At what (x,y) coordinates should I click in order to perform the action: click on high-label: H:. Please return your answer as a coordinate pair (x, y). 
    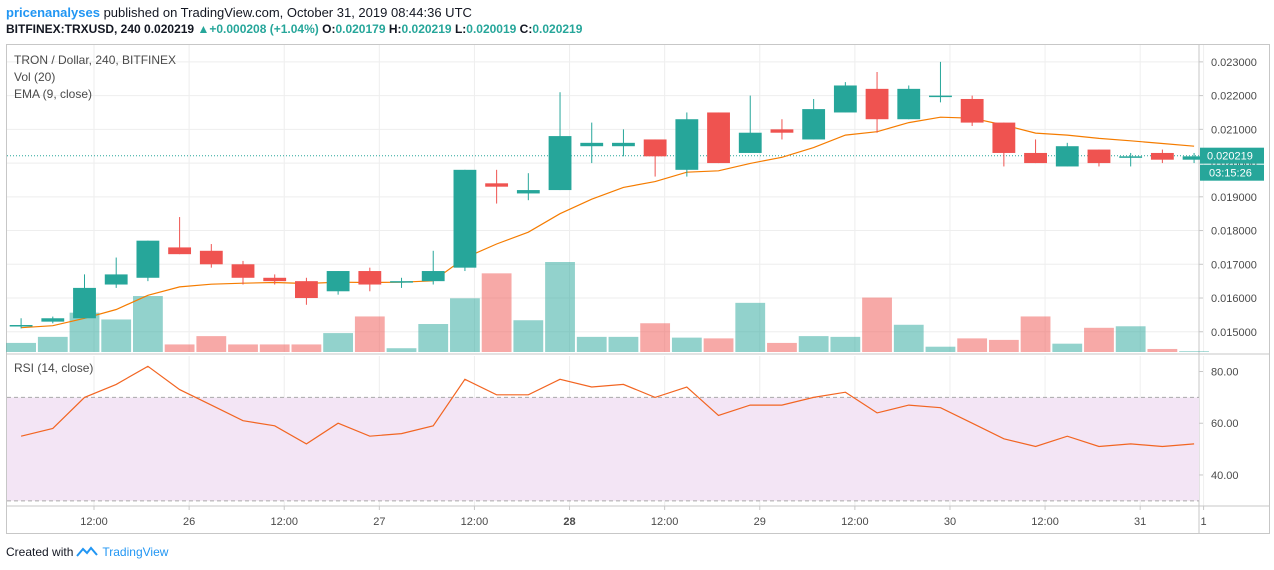
    Looking at the image, I should click on (395, 29).